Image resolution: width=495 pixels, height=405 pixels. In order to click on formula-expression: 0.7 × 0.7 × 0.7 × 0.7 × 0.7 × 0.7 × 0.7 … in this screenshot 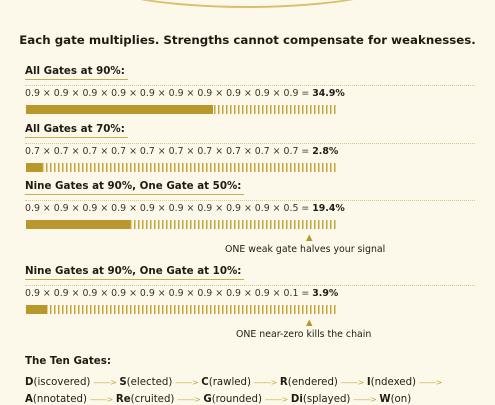, I will do `click(169, 151)`.